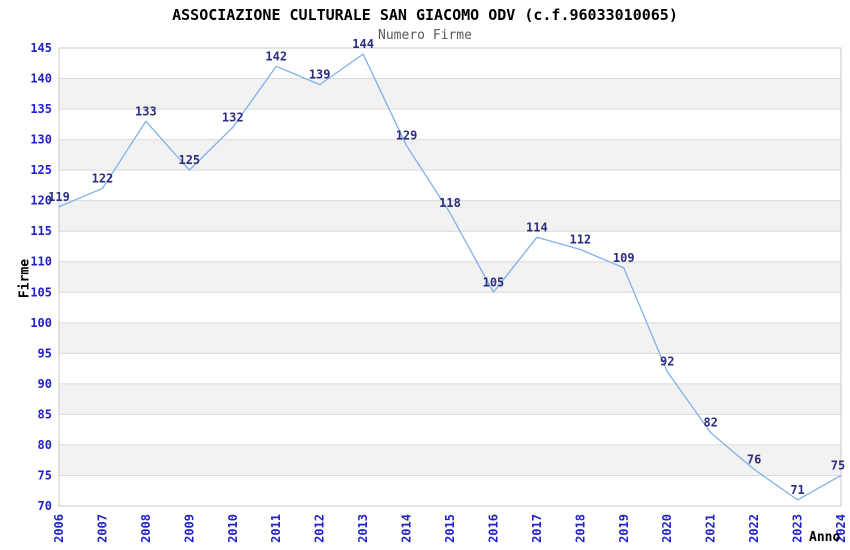 The image size is (850, 550). I want to click on data-point-label: 133, so click(146, 111).